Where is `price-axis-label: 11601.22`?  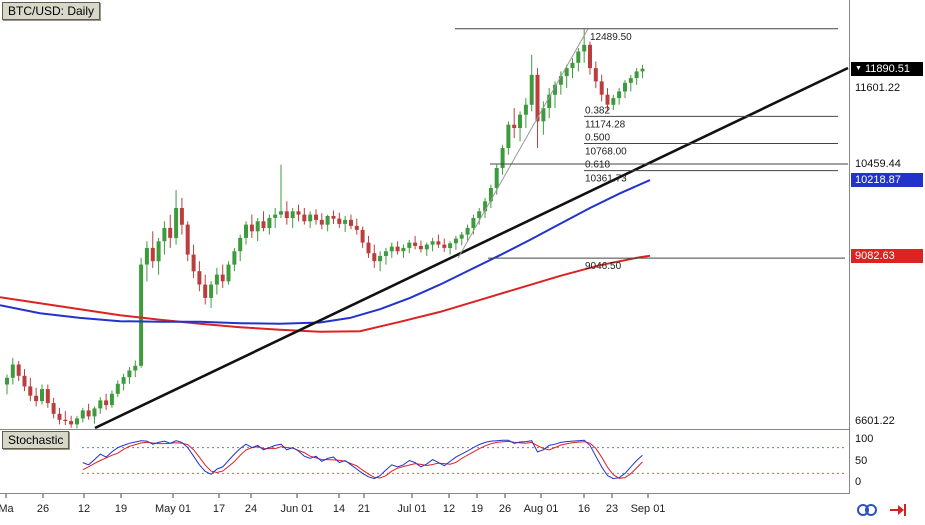 price-axis-label: 11601.22 is located at coordinates (878, 88).